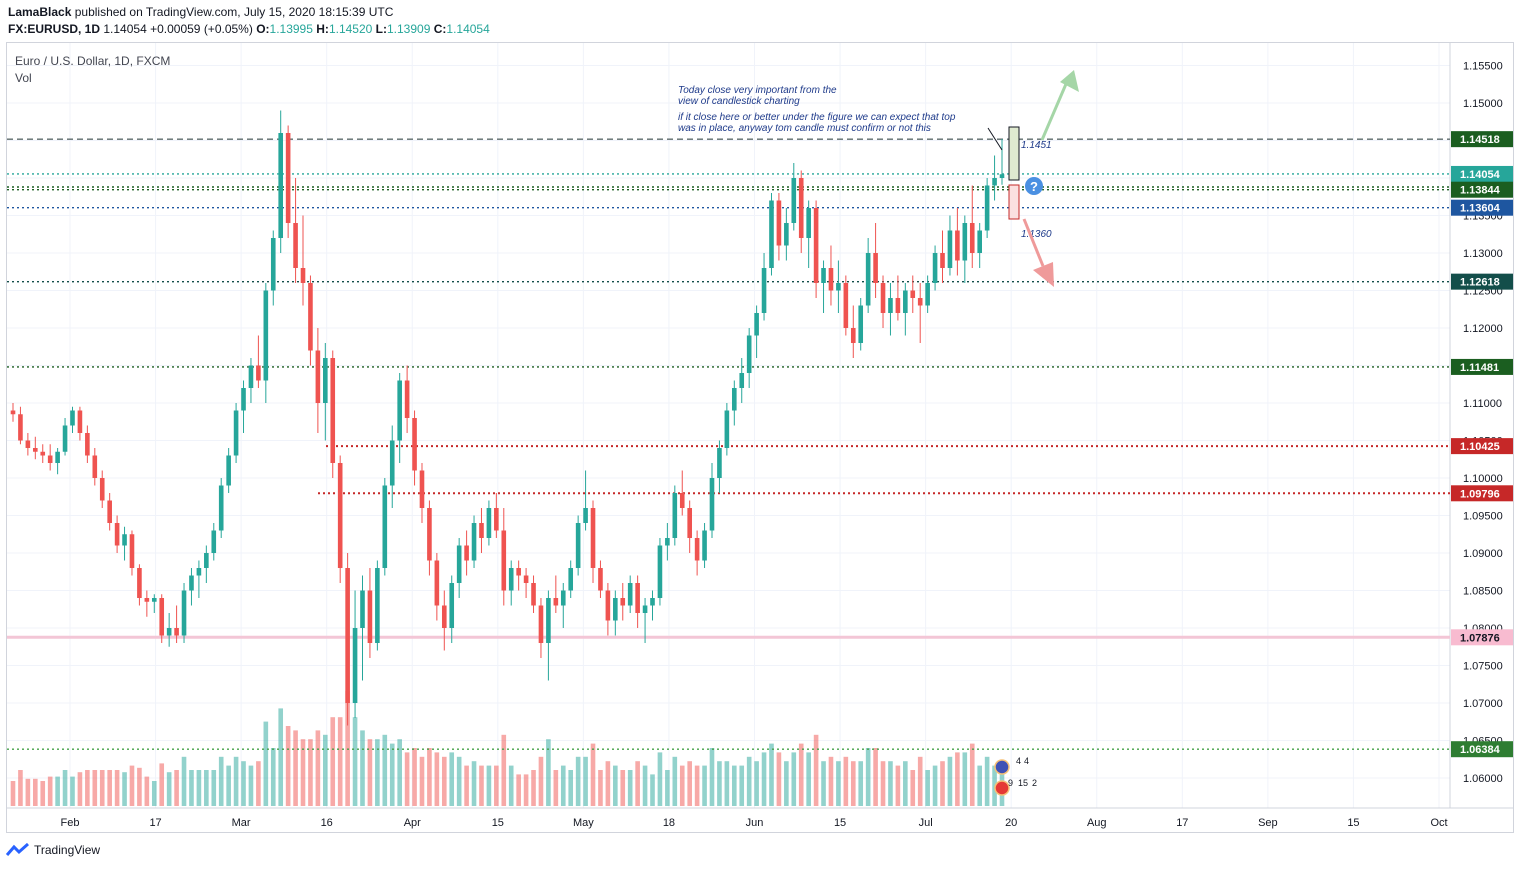 The height and width of the screenshot is (870, 1520). I want to click on note-1-line-2: view of candlestick charting, so click(739, 101).